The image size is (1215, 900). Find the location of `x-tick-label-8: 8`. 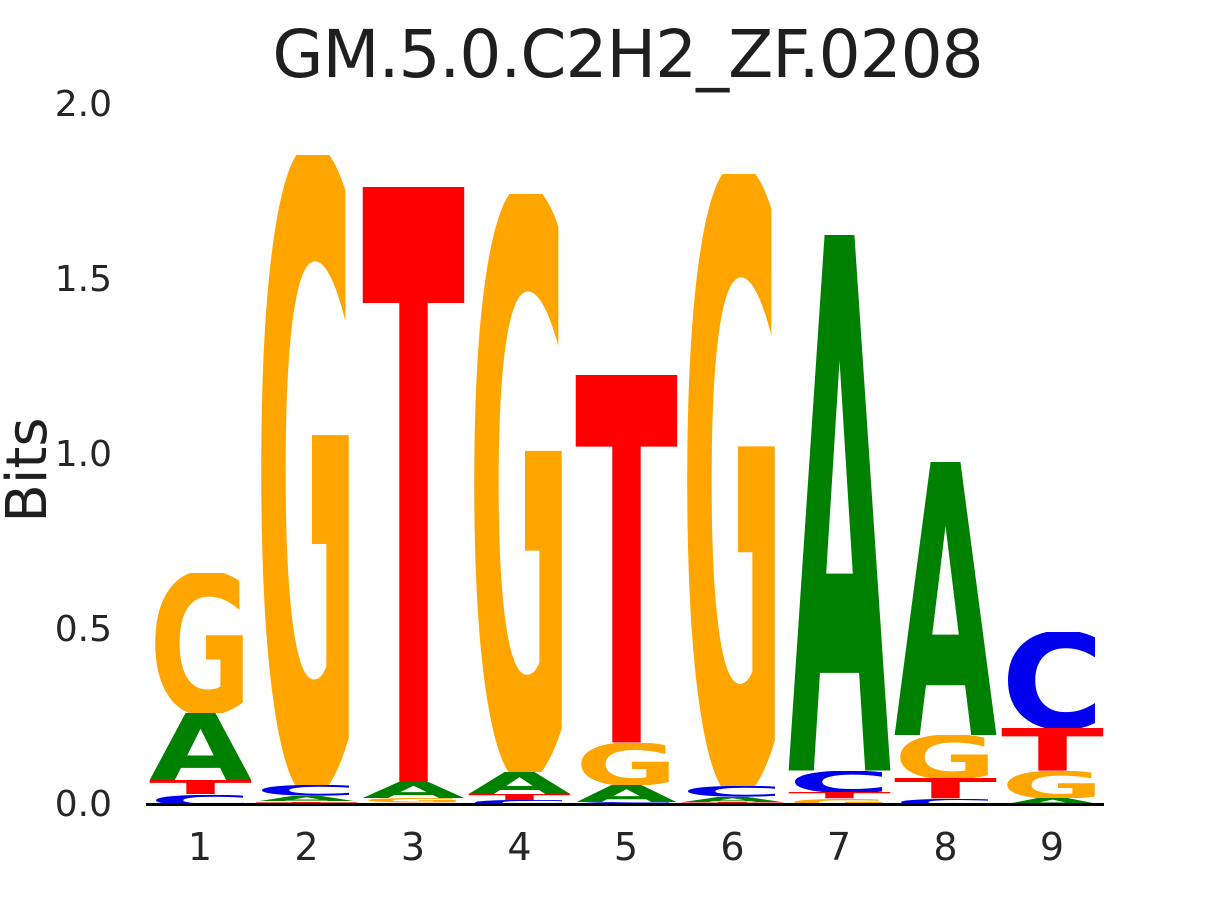

x-tick-label-8: 8 is located at coordinates (945, 847).